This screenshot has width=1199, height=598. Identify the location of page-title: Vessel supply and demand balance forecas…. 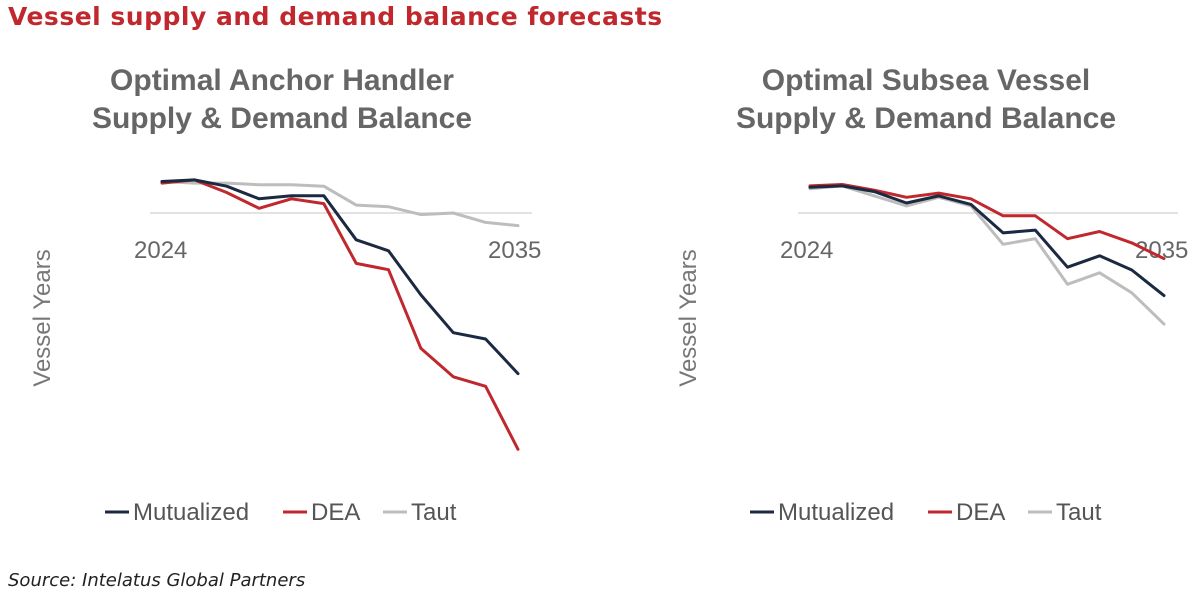
(335, 16).